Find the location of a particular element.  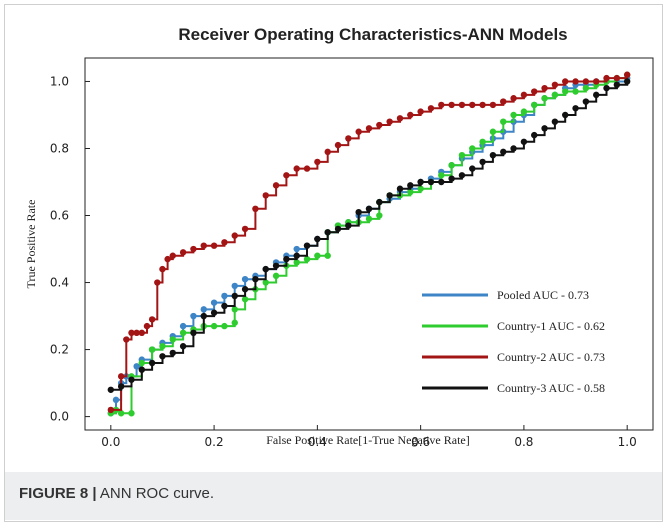

y-tick-label: 0.2 is located at coordinates (59, 350).